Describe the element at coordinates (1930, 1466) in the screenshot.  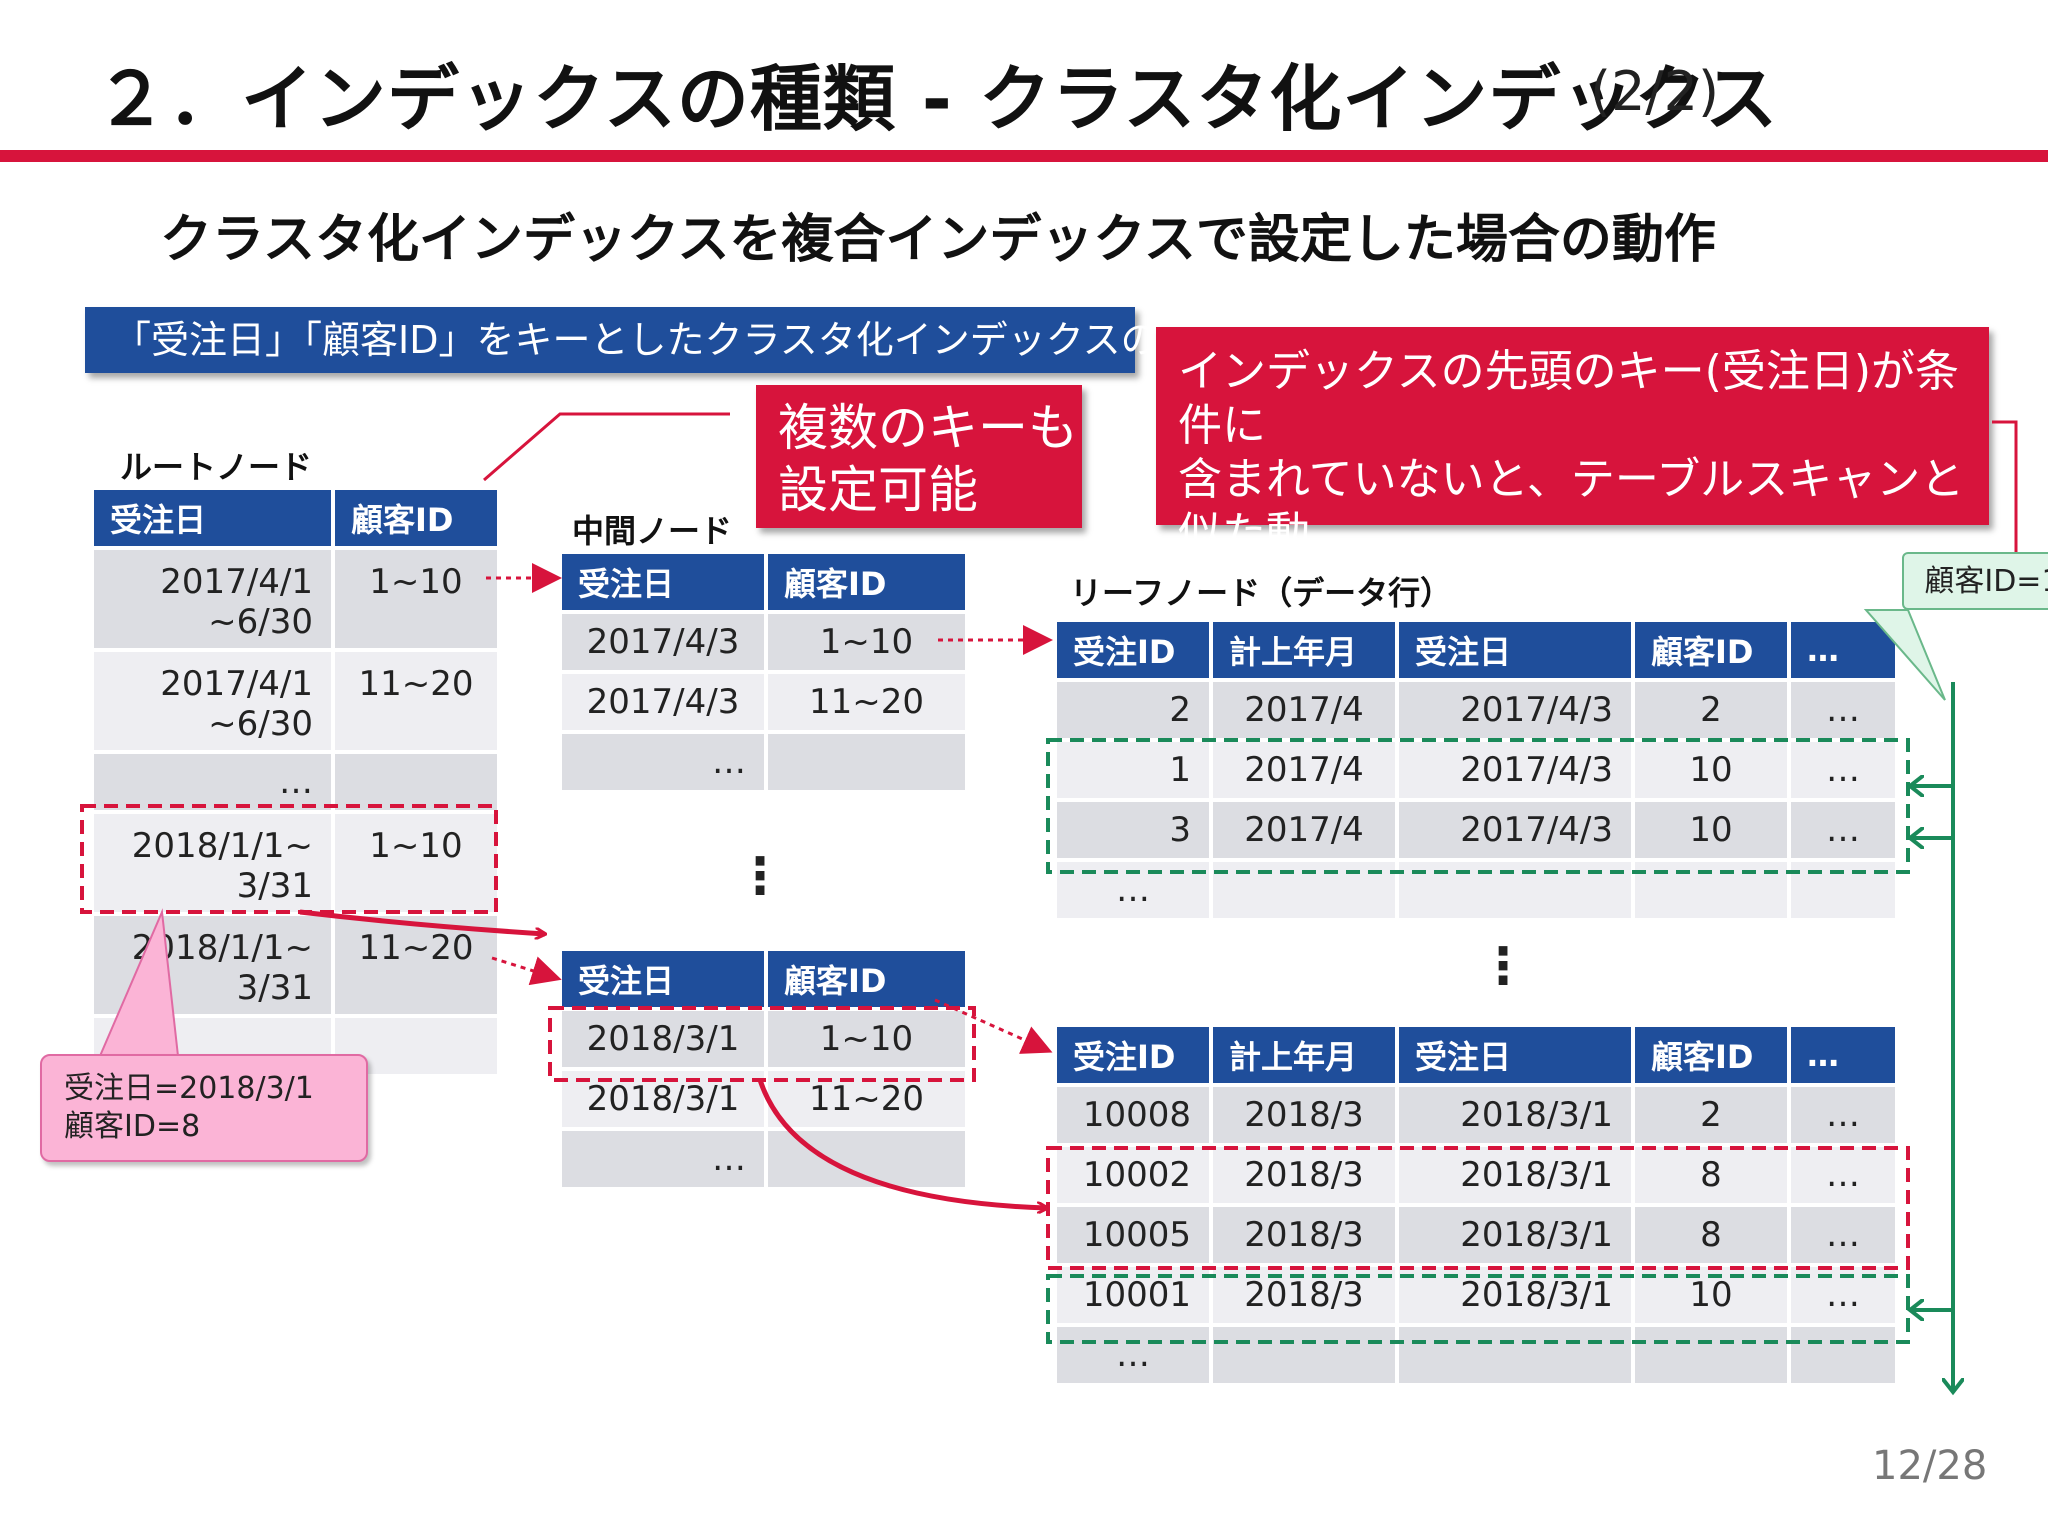
I see `slide-number: 12/28` at that location.